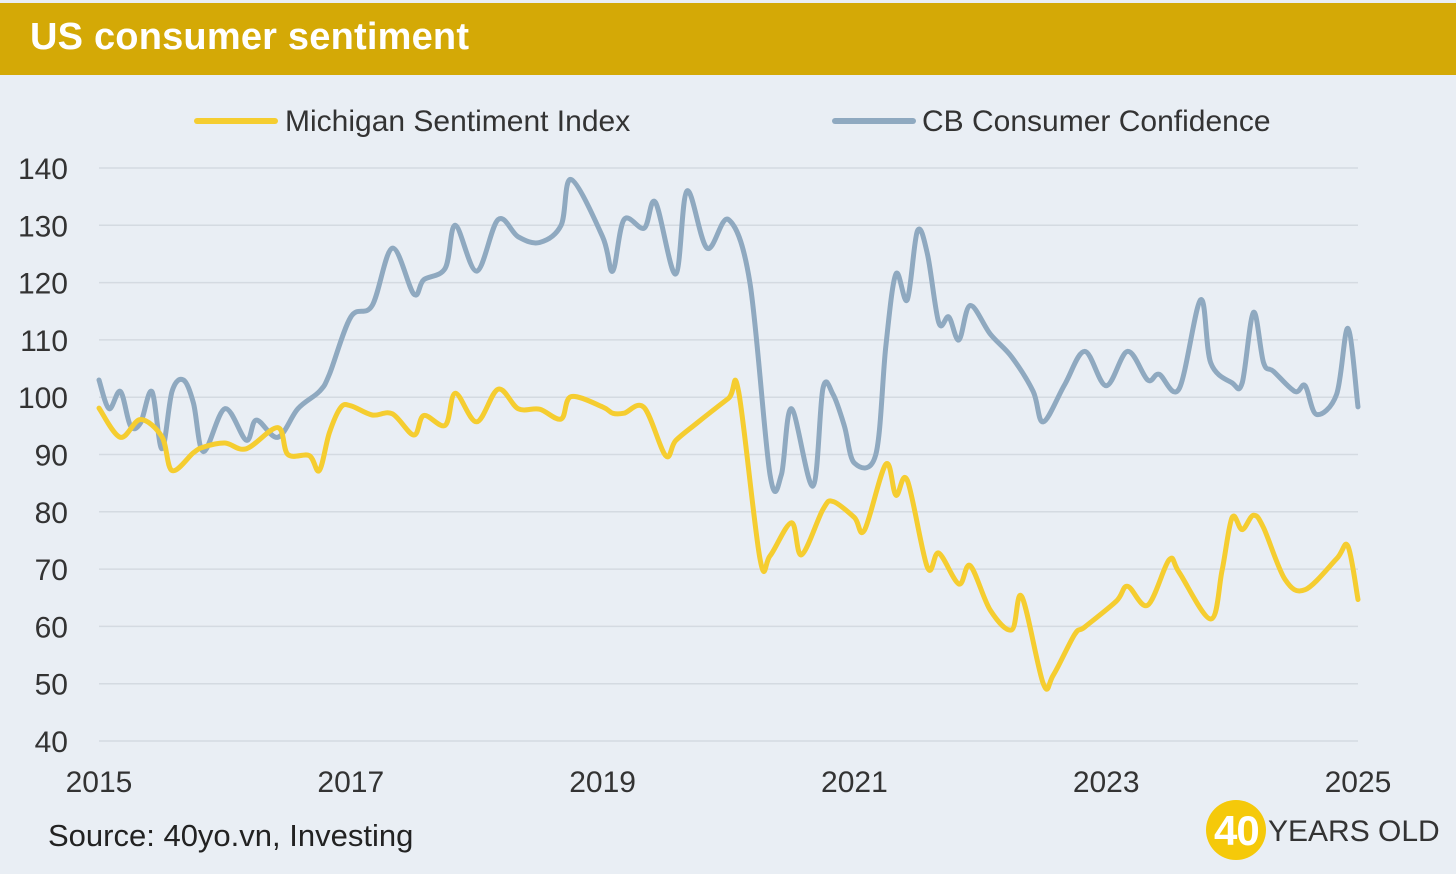  I want to click on x-tick-label: 2023, so click(1106, 782).